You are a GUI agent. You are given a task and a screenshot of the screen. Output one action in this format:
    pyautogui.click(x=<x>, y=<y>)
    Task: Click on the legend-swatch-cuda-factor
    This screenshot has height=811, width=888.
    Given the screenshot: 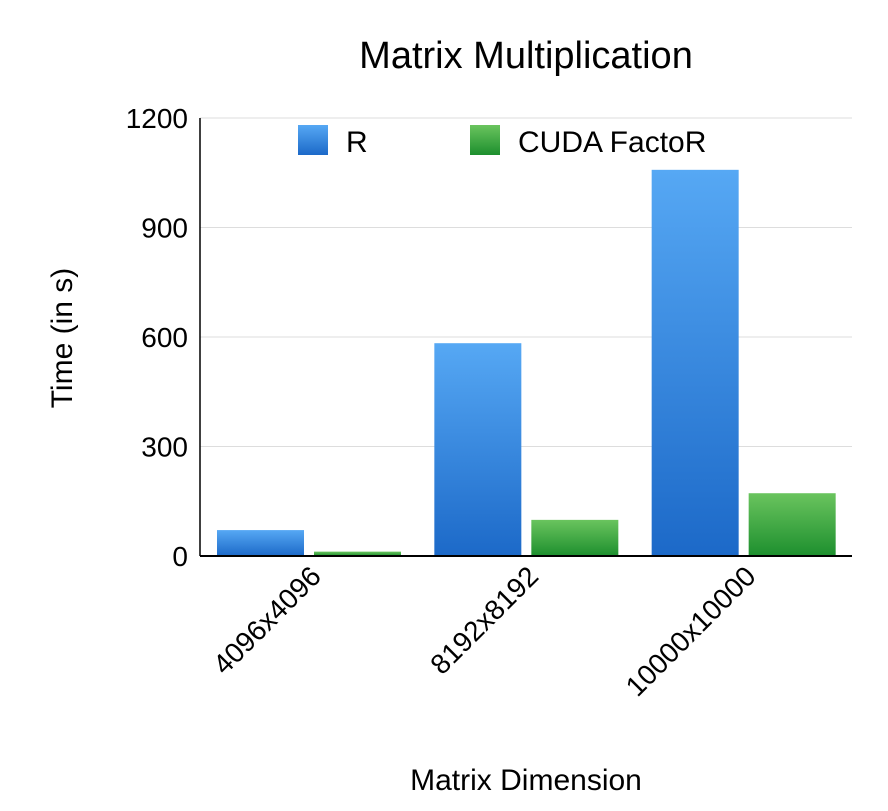 What is the action you would take?
    pyautogui.click(x=485, y=140)
    